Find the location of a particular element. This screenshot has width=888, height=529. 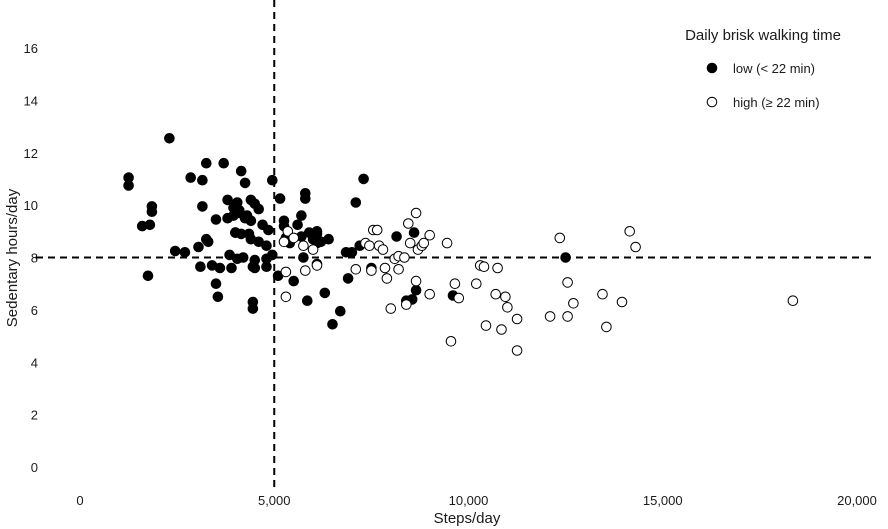

y-tick-label: 4 is located at coordinates (34, 362).